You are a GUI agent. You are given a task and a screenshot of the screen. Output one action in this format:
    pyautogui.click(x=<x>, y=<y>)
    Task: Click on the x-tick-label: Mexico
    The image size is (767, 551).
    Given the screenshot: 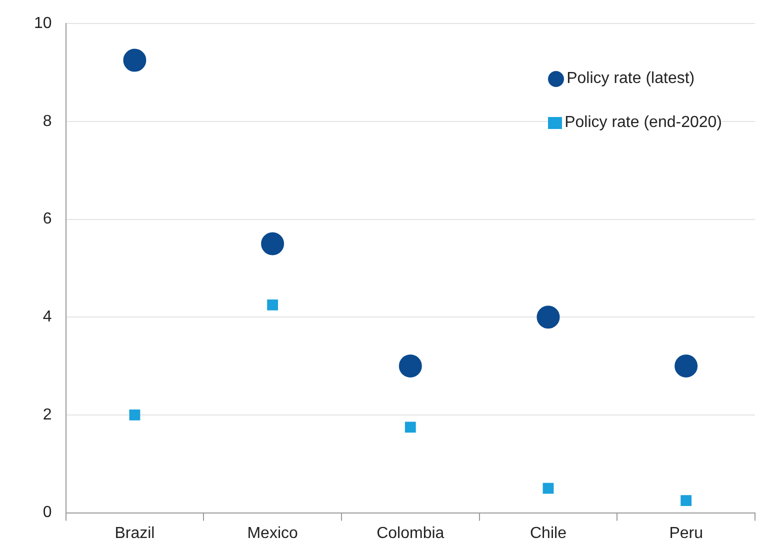 What is the action you would take?
    pyautogui.click(x=272, y=533)
    